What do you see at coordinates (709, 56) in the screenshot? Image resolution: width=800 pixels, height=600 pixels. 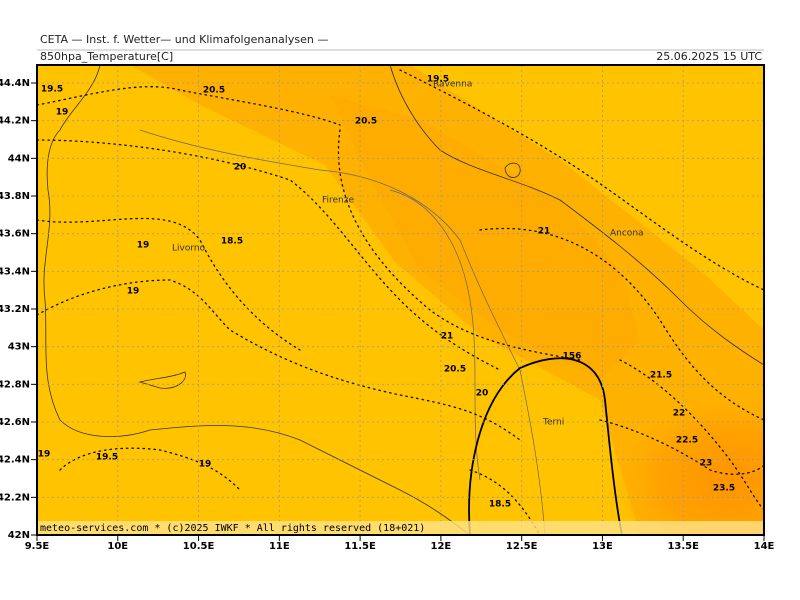 I see `header-date: 25.06.2025 15 UTC` at bounding box center [709, 56].